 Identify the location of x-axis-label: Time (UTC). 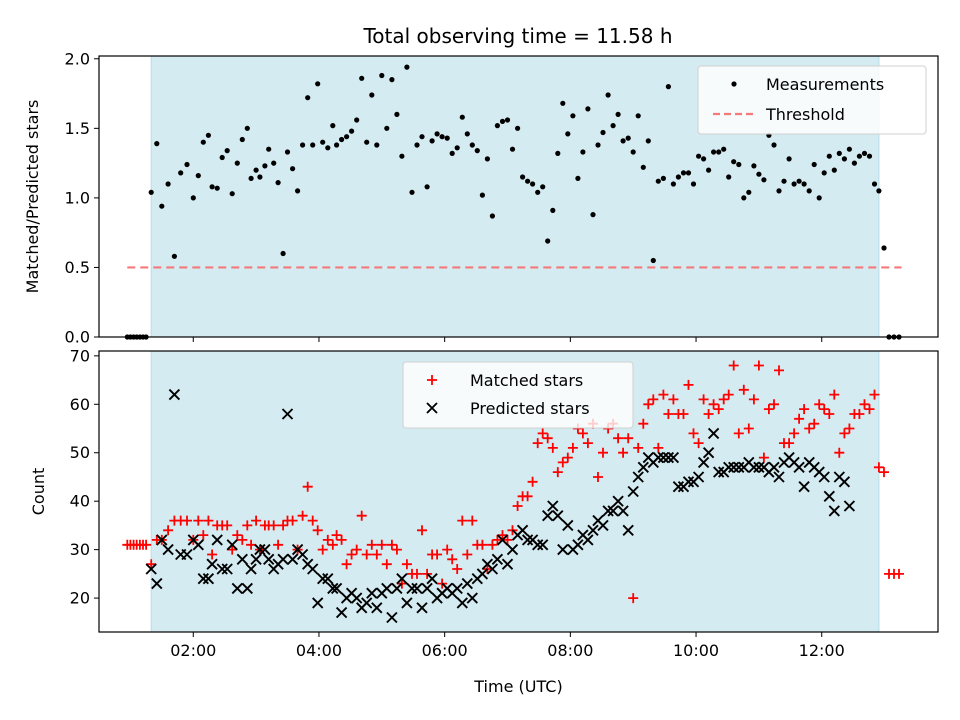
(517, 686).